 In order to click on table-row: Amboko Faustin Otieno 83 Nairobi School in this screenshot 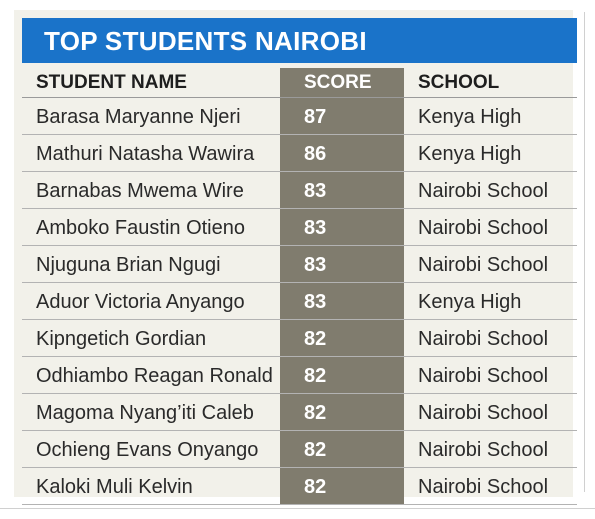, I will do `click(299, 227)`.